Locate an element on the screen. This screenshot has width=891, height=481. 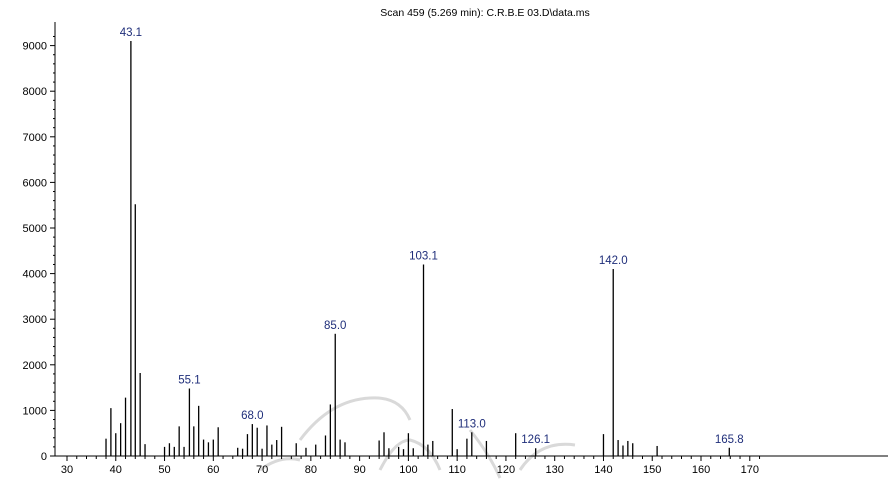
y-tick-label-4000: 4000 is located at coordinates (35, 275).